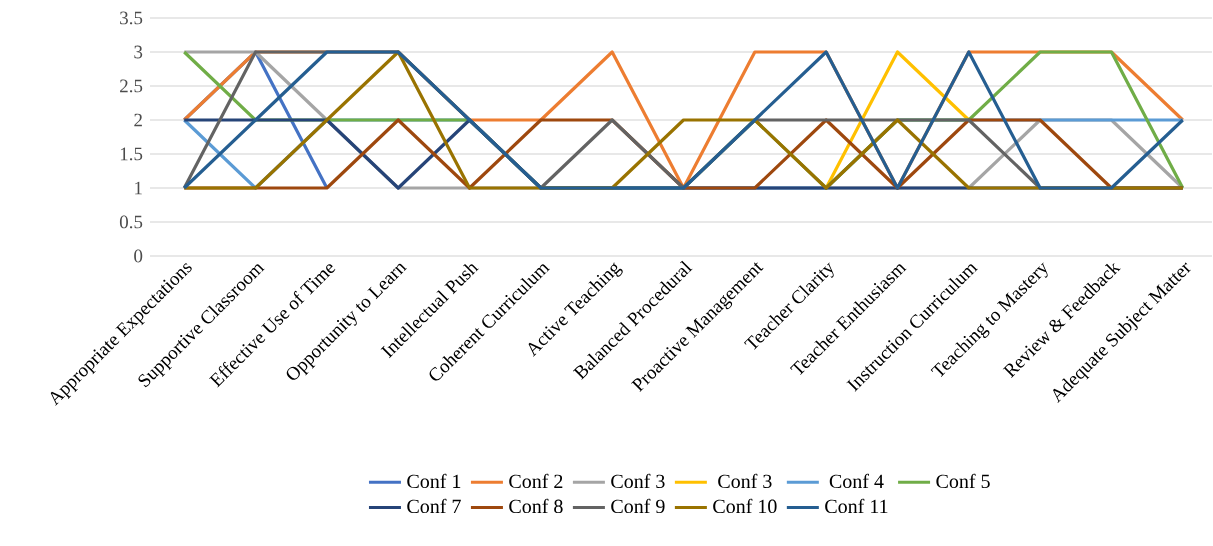 This screenshot has width=1213, height=546. I want to click on y-tick-label: 1.5, so click(131, 154).